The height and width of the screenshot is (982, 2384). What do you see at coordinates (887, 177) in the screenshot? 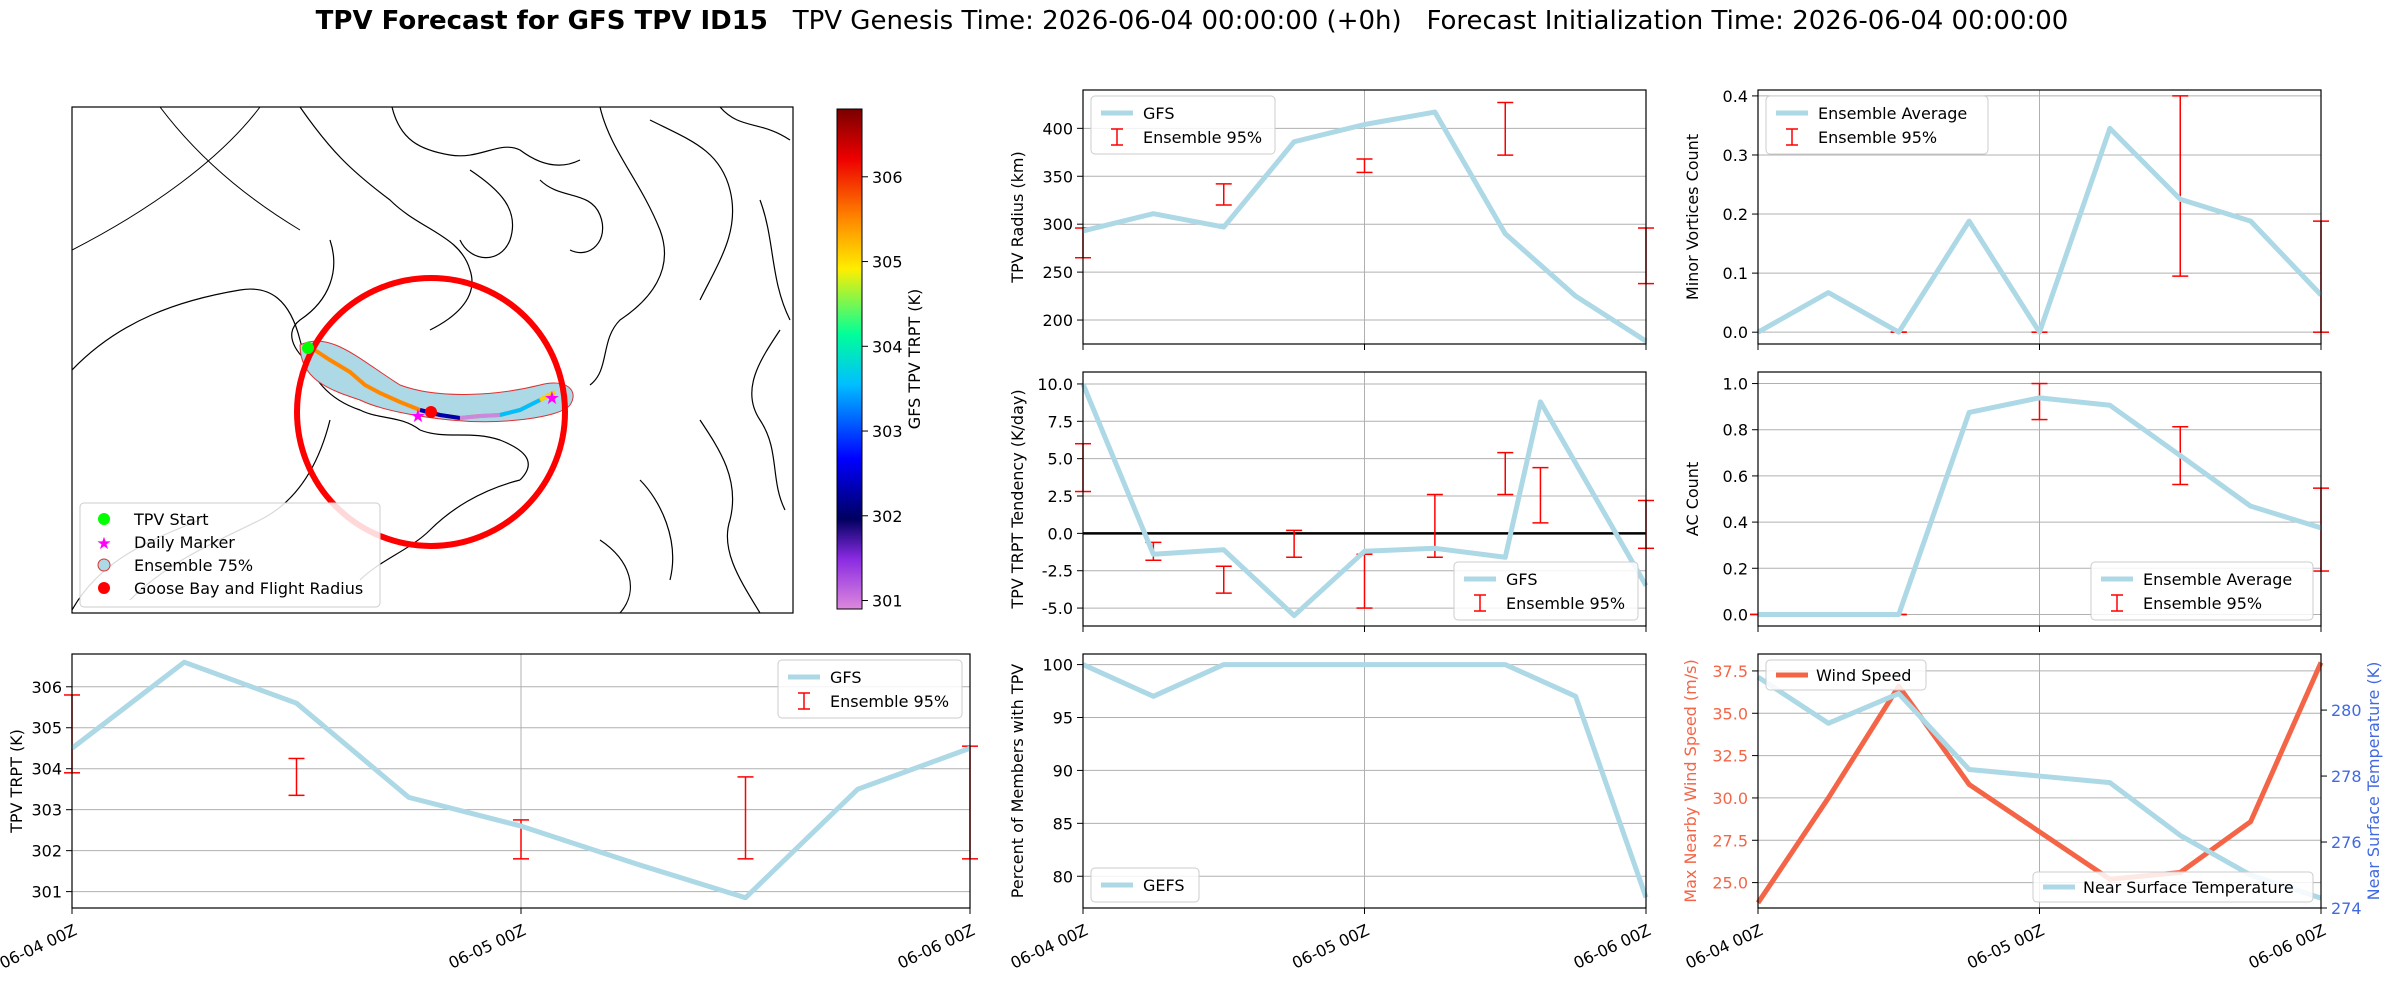
I see `colorbar-tick-label: 306` at bounding box center [887, 177].